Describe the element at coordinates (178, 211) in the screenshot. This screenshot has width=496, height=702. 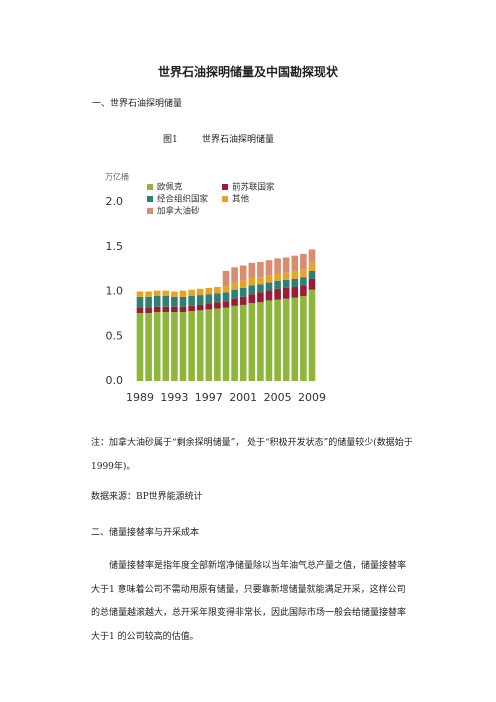
I see `legend-label: 加拿大油砂` at that location.